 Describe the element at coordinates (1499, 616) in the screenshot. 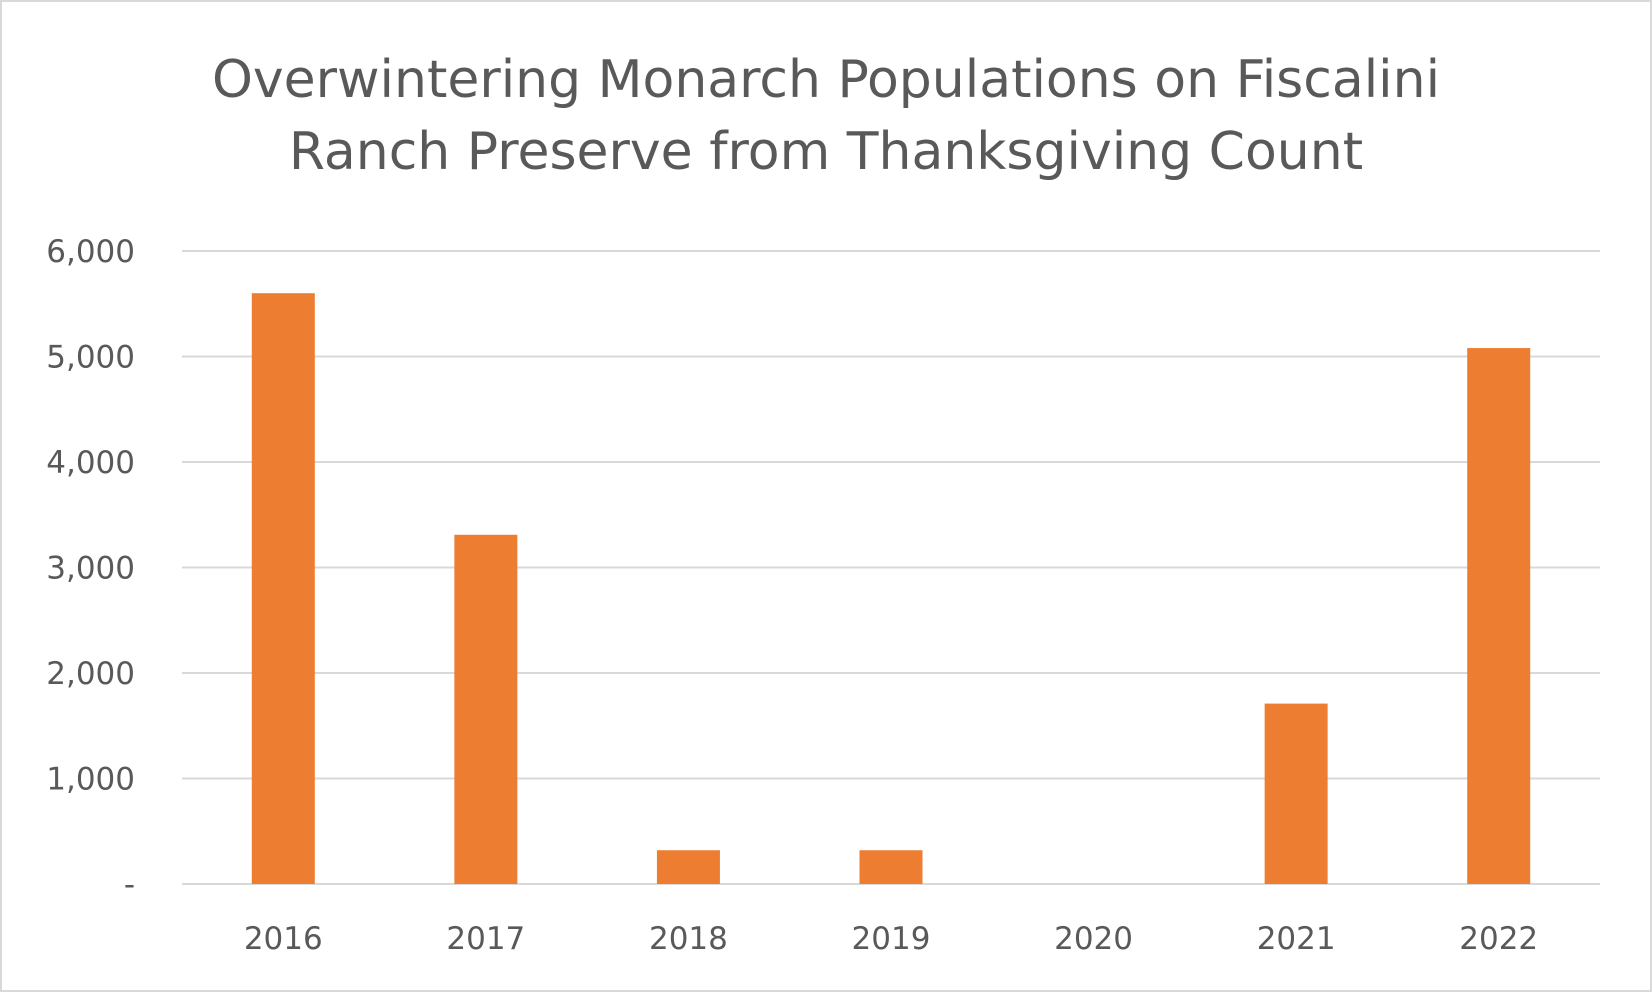

I see `bar-2022` at that location.